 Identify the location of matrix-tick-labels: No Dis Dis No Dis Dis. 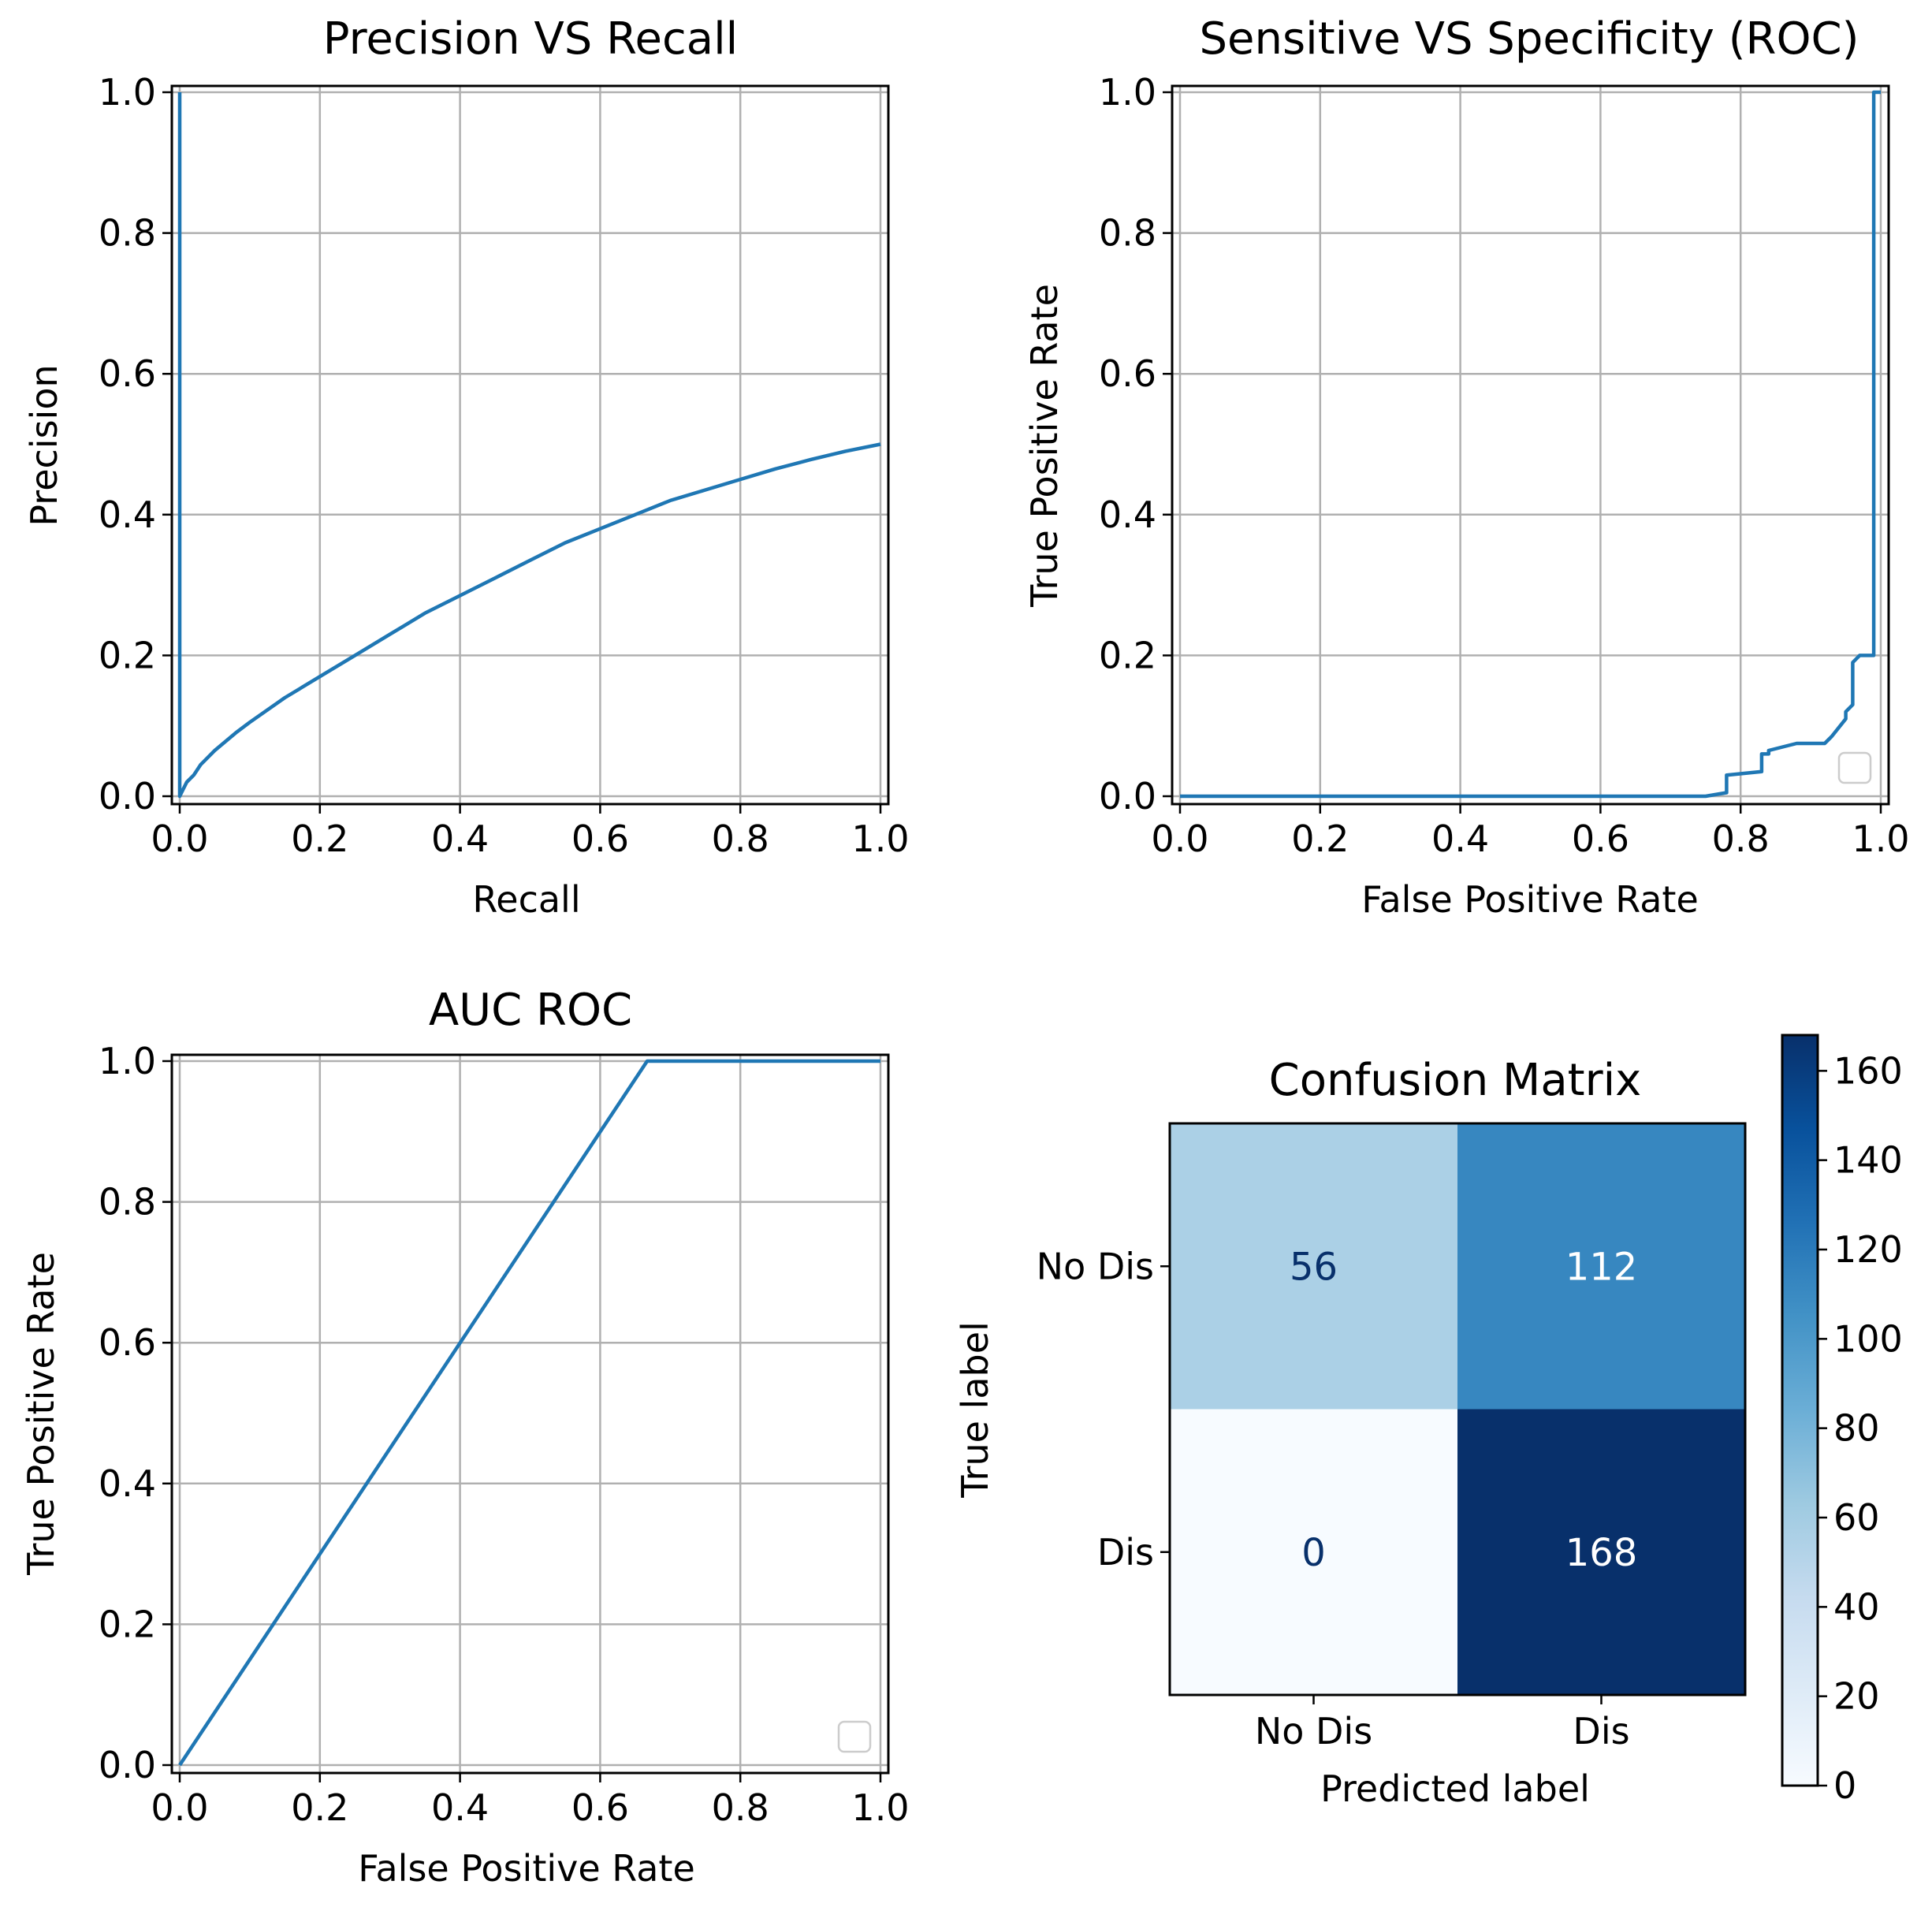
(1333, 1498).